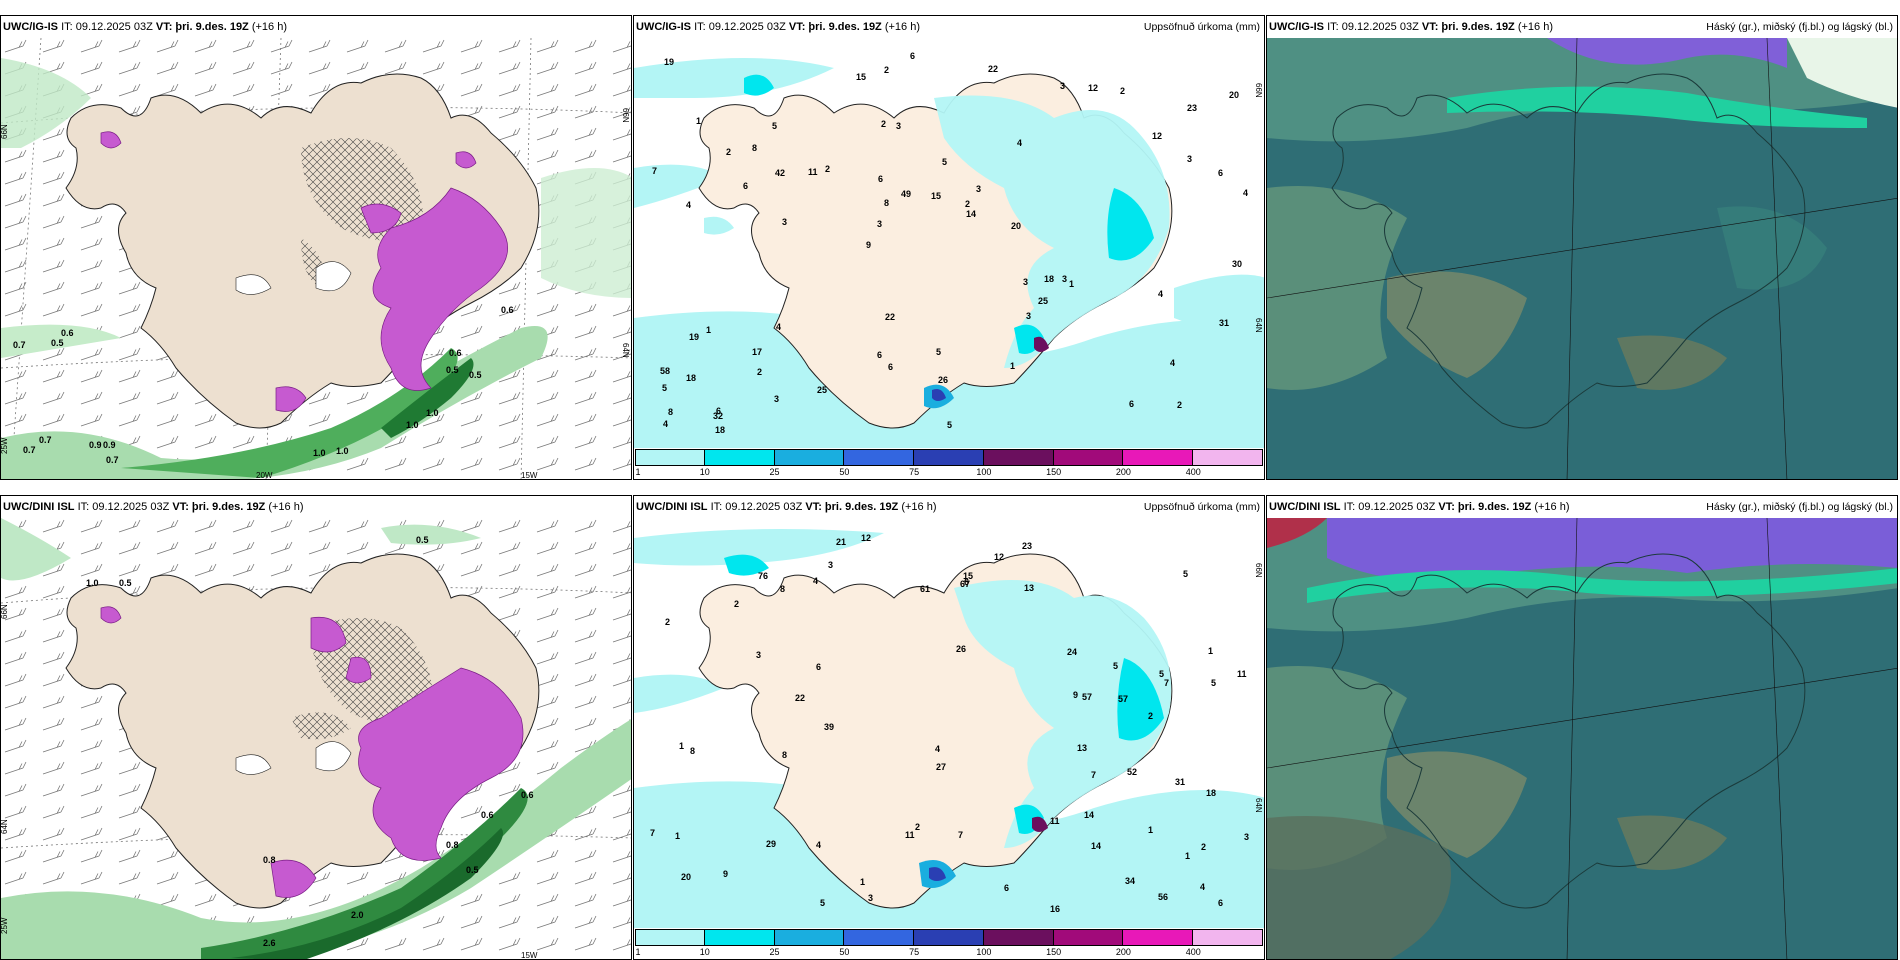 The width and height of the screenshot is (1900, 960). Describe the element at coordinates (906, 194) in the screenshot. I see `precip-amount-label: 49` at that location.